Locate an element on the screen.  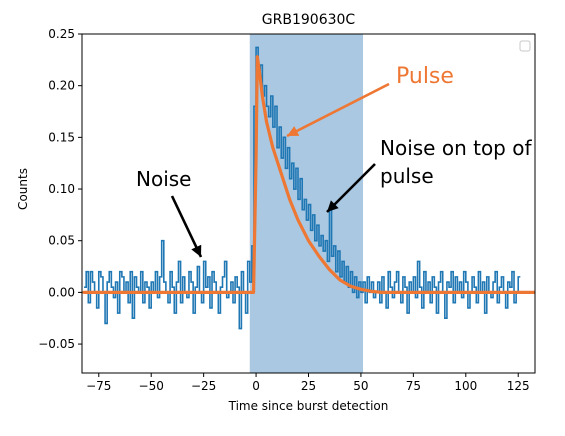
arrow-pulse-head is located at coordinates (293, 131).